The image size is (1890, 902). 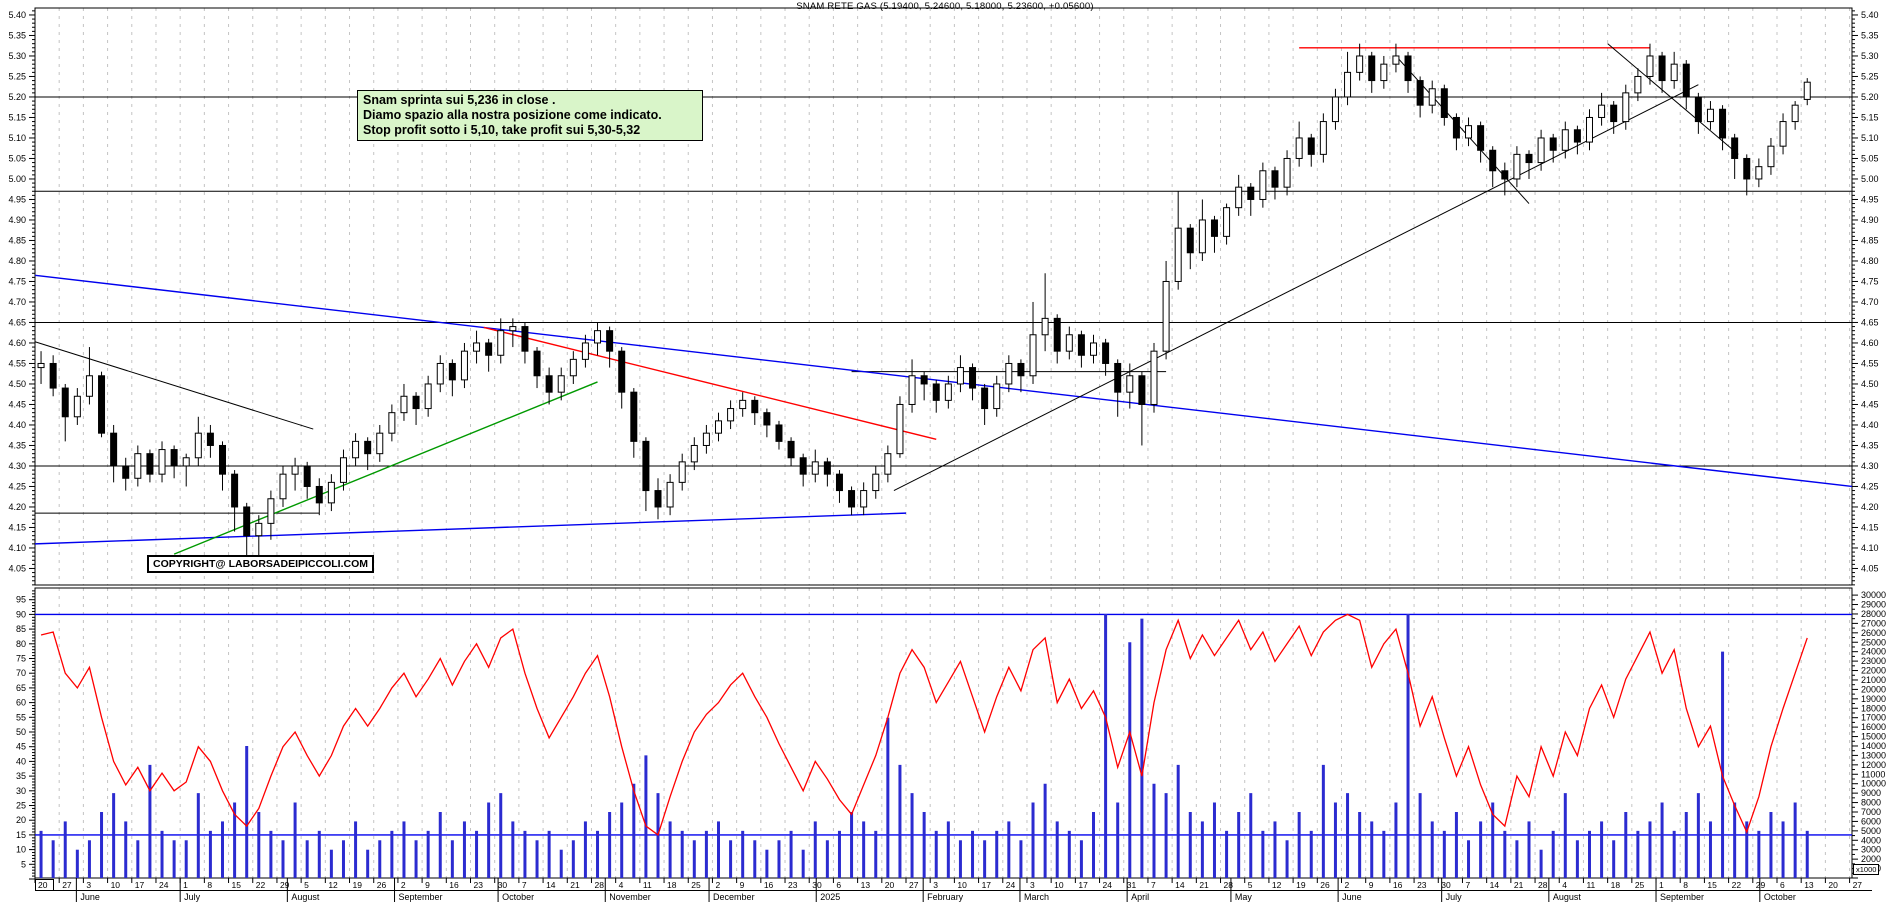 I want to click on svg-text: 11, so click(x=1590, y=885).